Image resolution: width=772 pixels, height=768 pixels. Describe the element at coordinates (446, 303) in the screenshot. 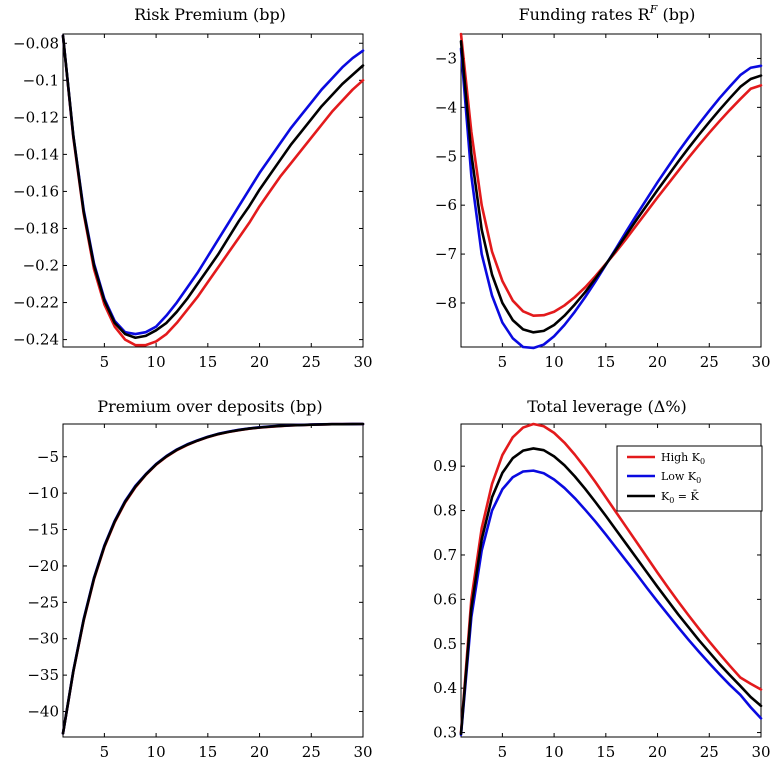

I see `y-tick-label: −8` at that location.